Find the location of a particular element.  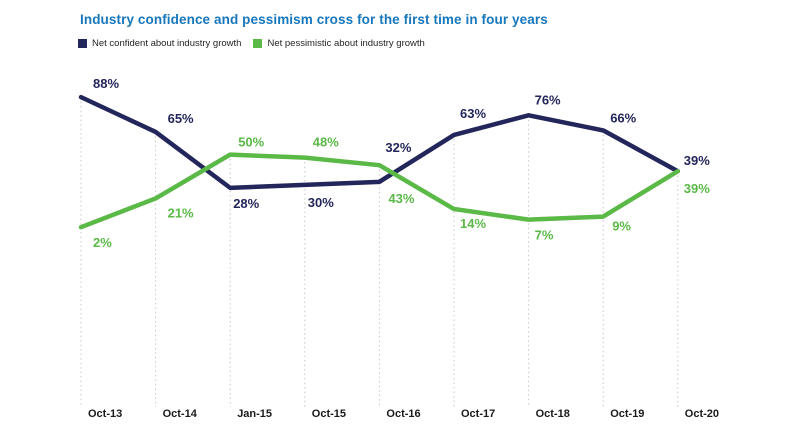

data-label: 43% is located at coordinates (401, 198).